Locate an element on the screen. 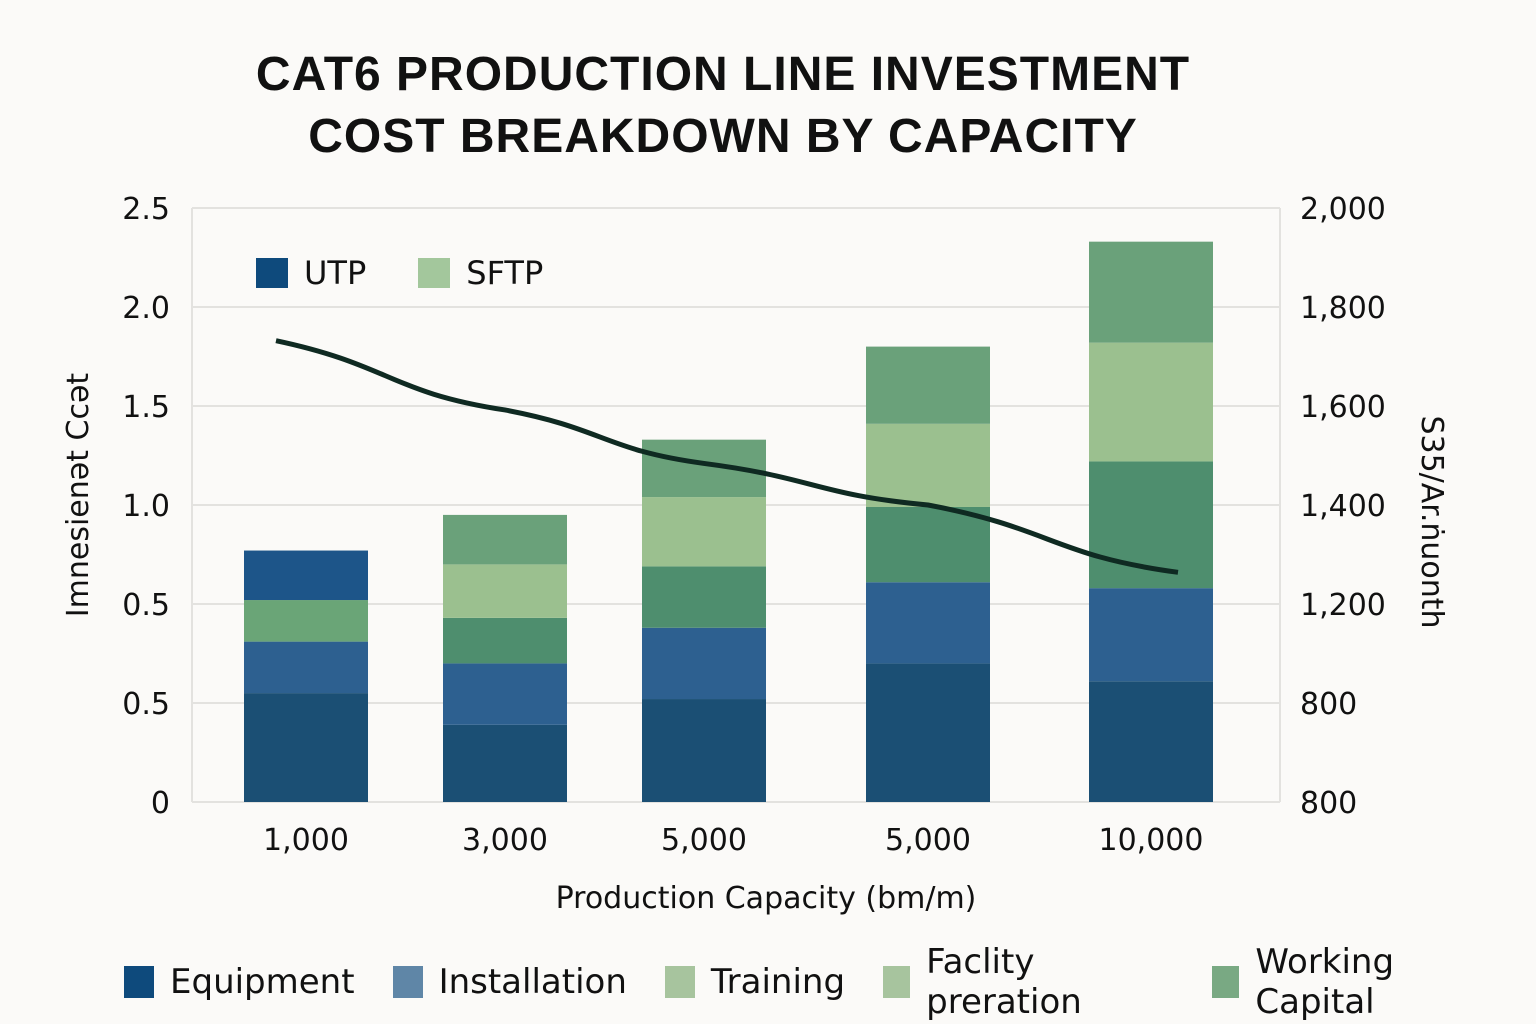  legend-item-facility-preparation: Faclity preration is located at coordinates (1028, 982).